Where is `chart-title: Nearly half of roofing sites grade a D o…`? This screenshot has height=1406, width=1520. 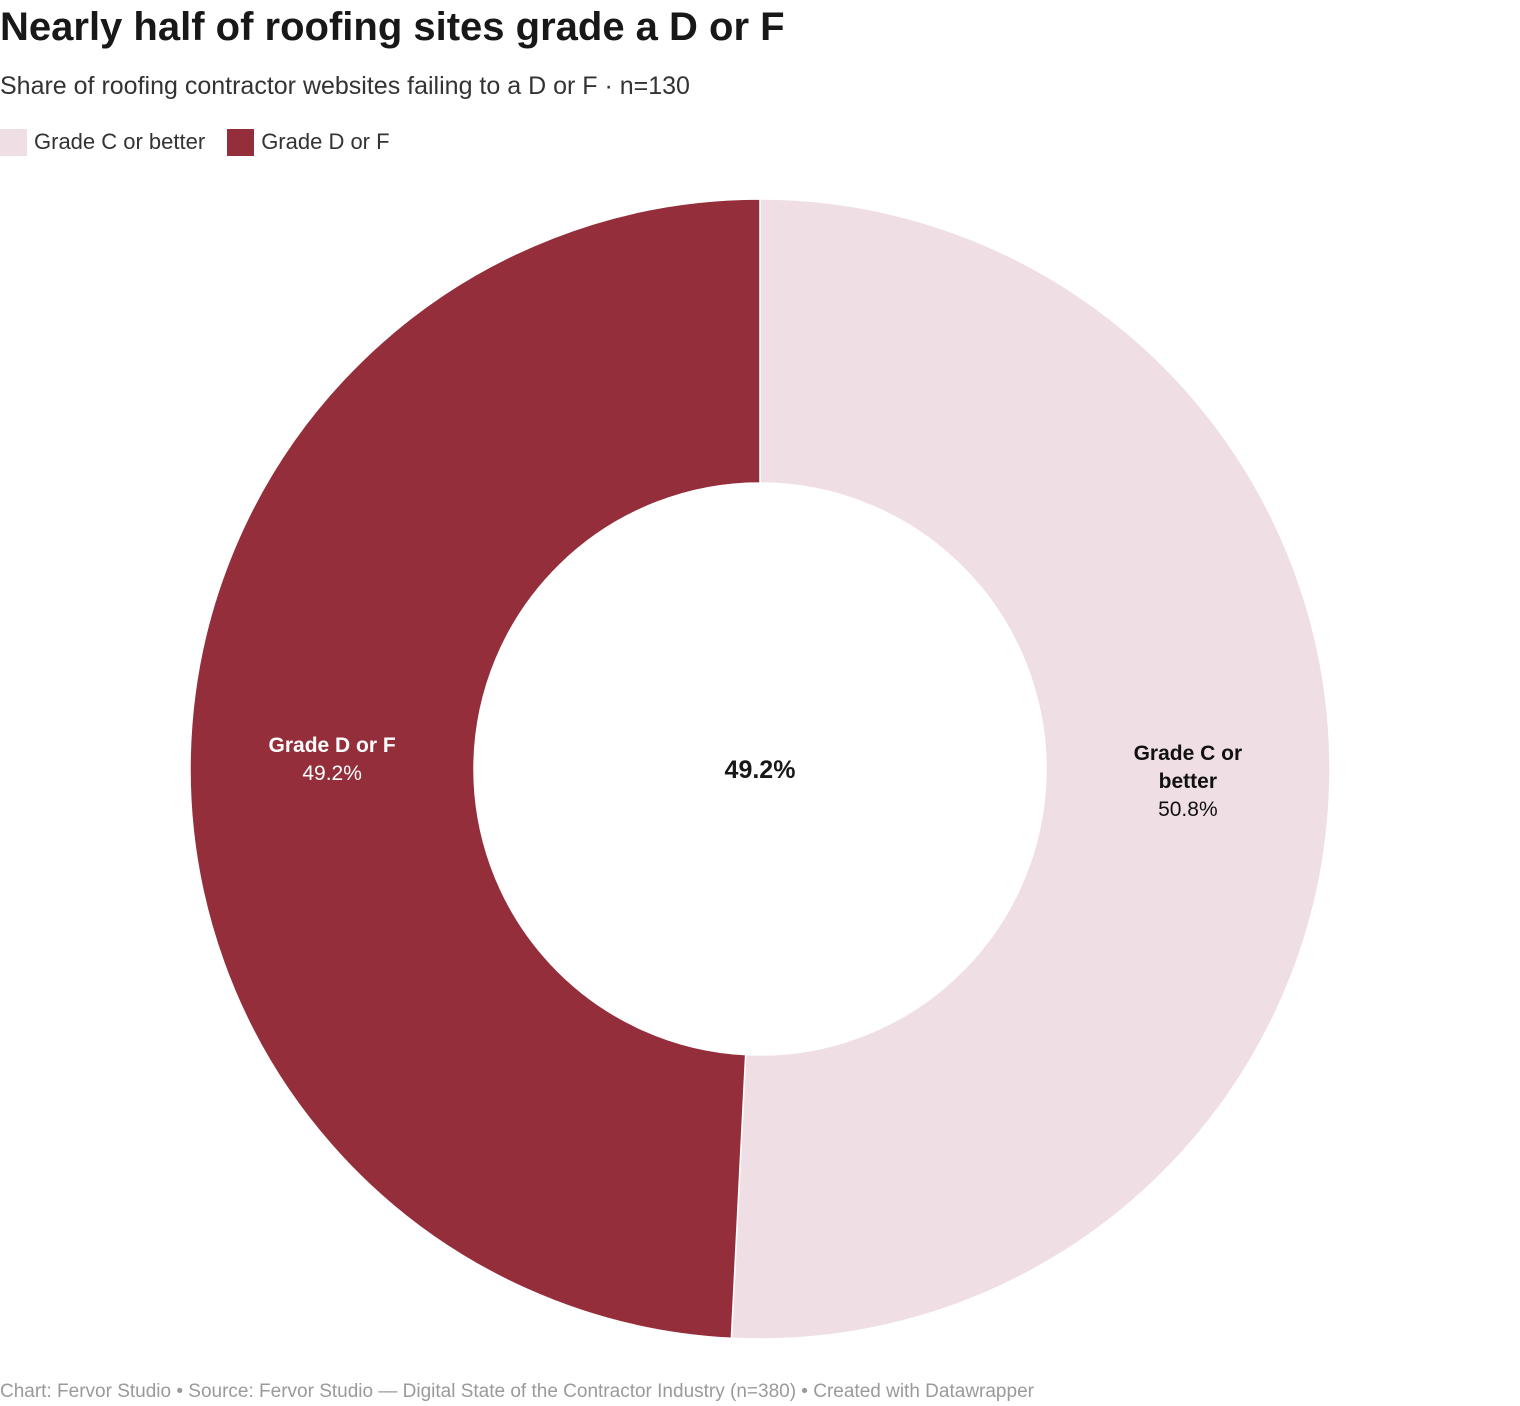 chart-title: Nearly half of roofing sites grade a D o… is located at coordinates (392, 27).